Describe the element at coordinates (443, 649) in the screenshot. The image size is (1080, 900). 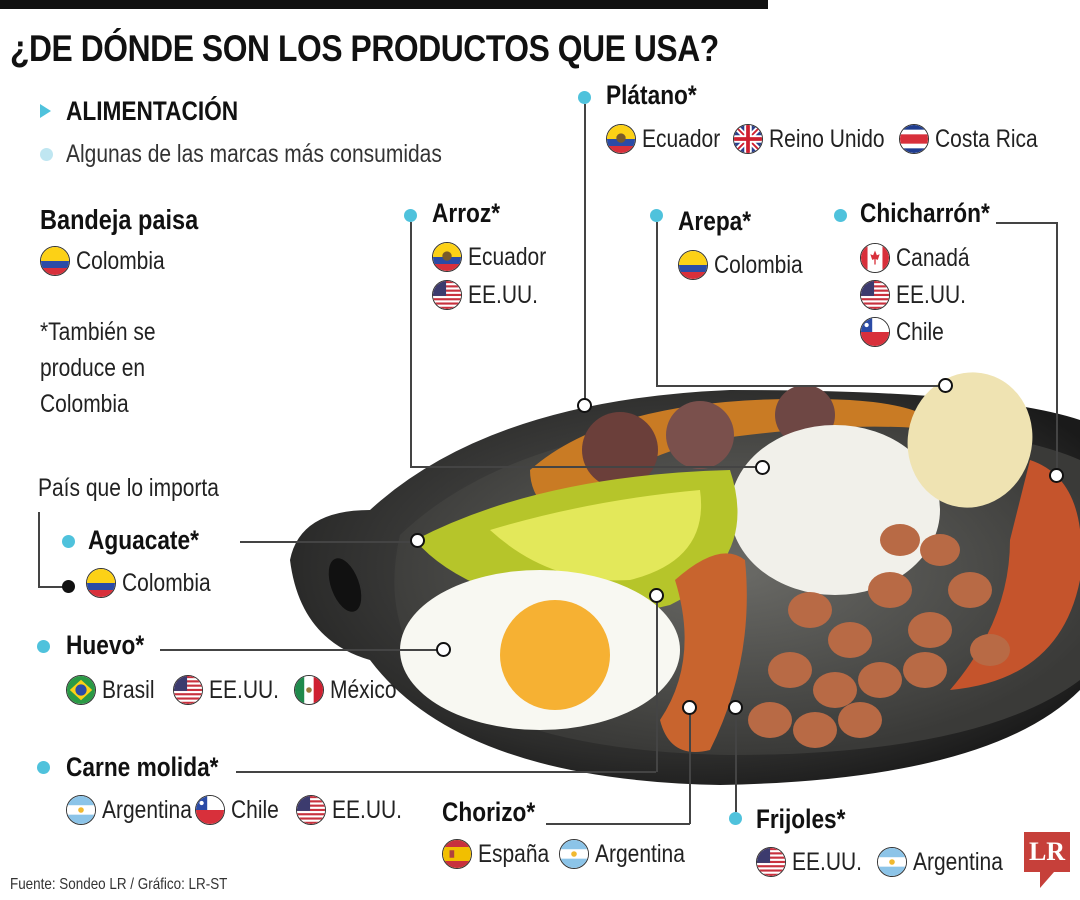
I see `huevo-pin` at that location.